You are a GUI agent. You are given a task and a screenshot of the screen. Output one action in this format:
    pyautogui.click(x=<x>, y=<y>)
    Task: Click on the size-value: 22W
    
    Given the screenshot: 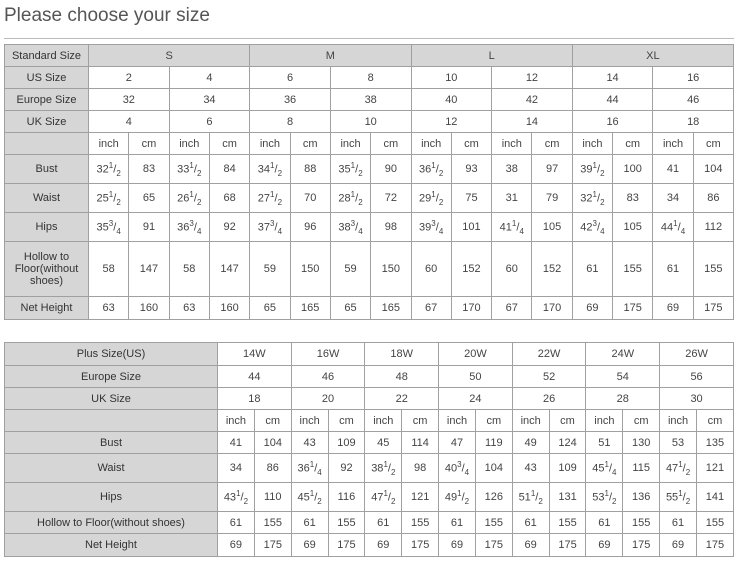 What is the action you would take?
    pyautogui.click(x=549, y=354)
    